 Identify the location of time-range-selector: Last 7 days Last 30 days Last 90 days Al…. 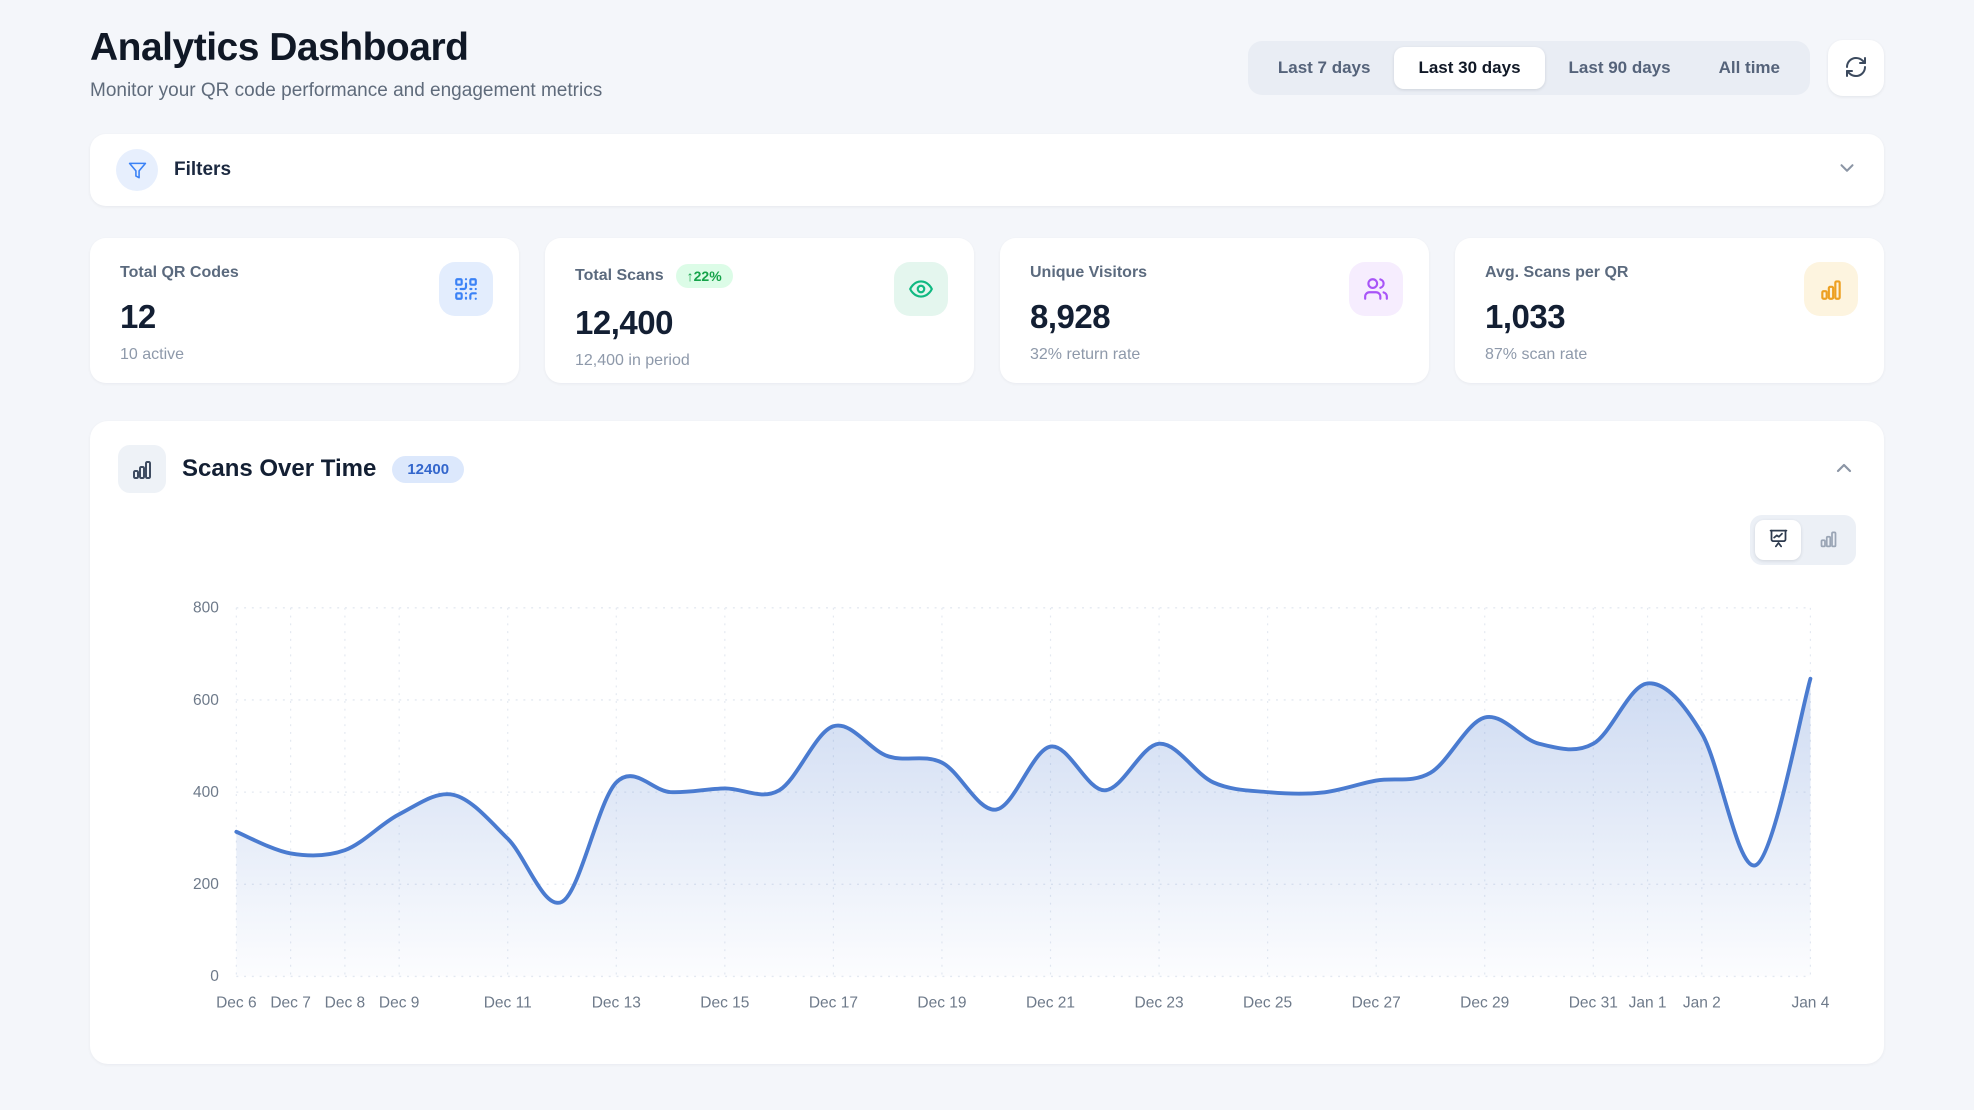
(1528, 68).